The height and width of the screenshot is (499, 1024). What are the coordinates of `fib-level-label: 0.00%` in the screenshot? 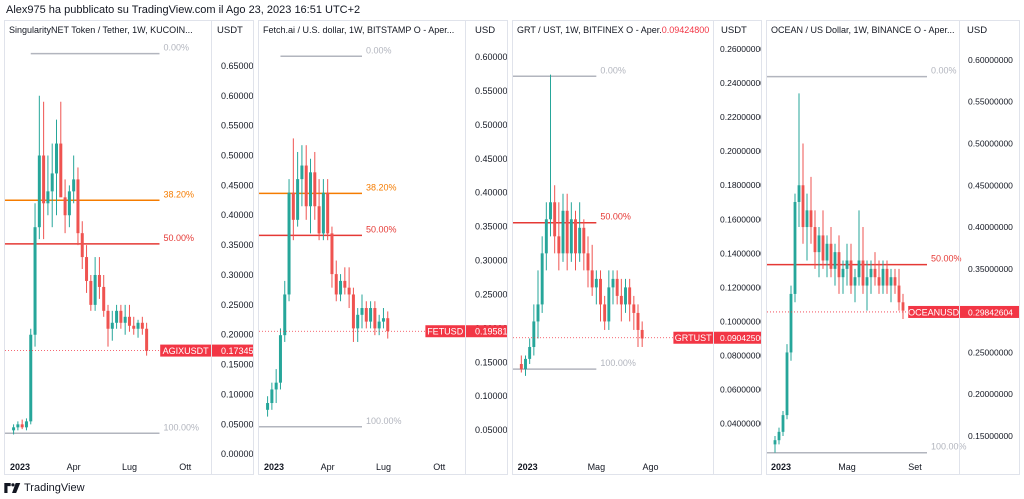 It's located at (613, 70).